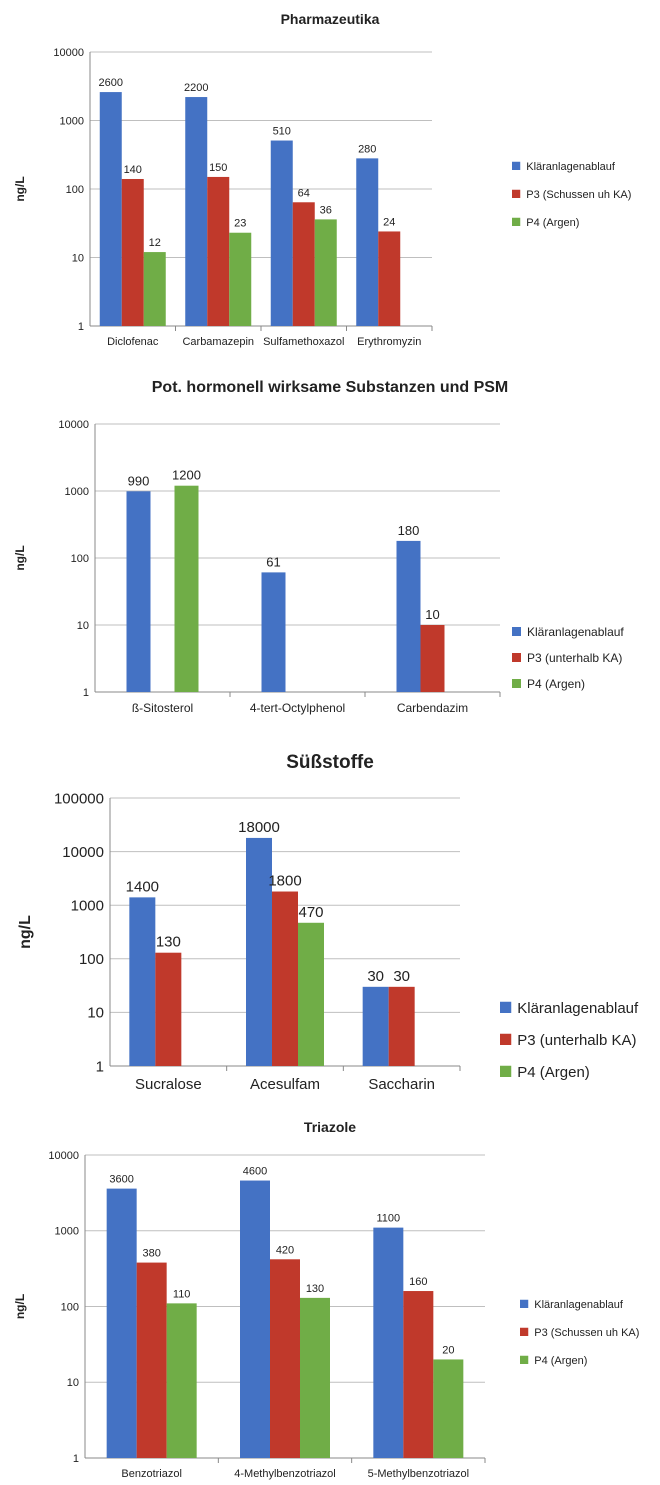  I want to click on x-category-label: 4-tert-Octylphenol, so click(297, 708).